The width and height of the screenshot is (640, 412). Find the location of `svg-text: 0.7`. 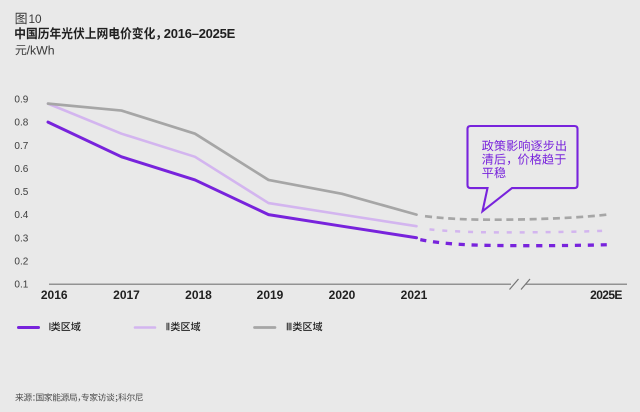

svg-text: 0.7 is located at coordinates (21, 146).